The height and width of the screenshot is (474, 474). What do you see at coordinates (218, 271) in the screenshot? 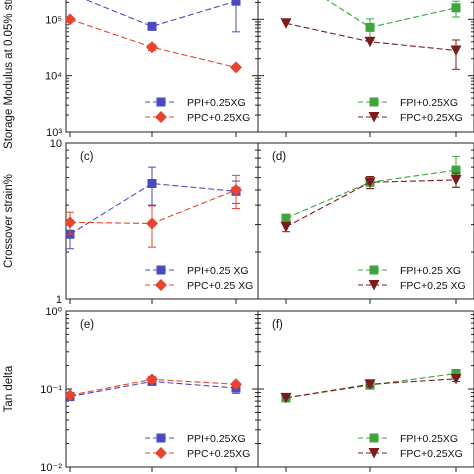
I see `legend-entry: PPI+0.25 XG` at bounding box center [218, 271].